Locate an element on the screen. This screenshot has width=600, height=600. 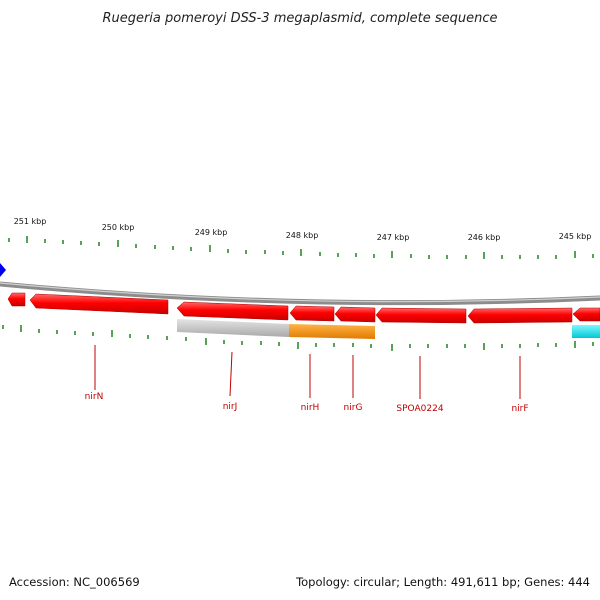
gene-label-SPOA0224: SPOA0224 is located at coordinates (419, 409).